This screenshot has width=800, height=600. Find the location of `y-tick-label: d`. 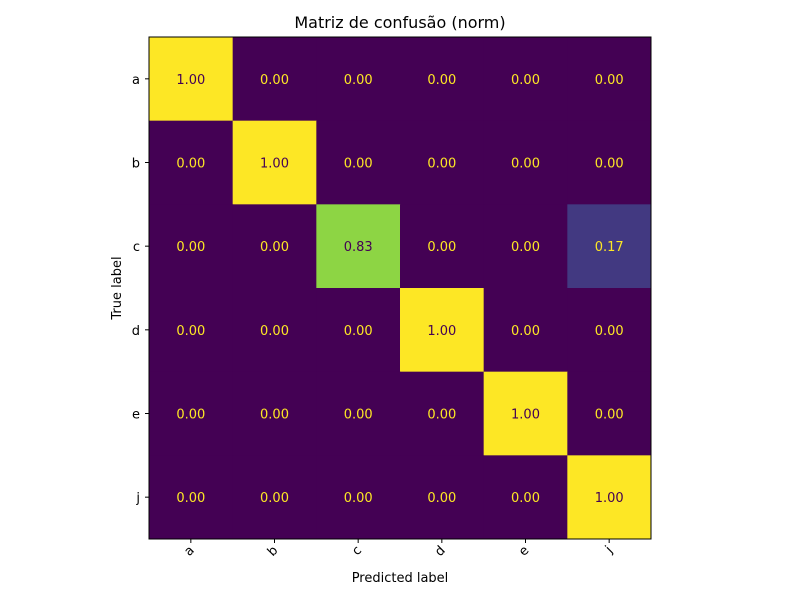

y-tick-label: d is located at coordinates (136, 331).